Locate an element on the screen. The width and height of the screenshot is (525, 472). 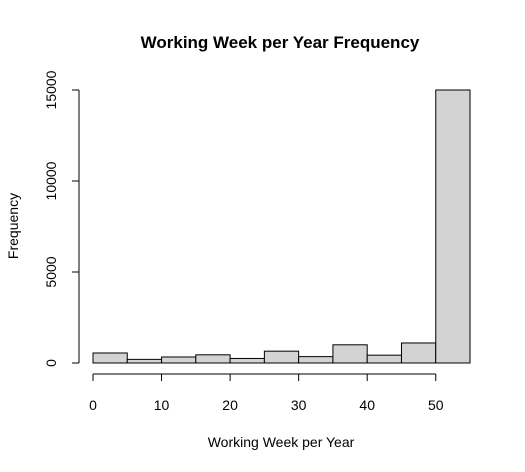
x-tick-label-5: 50 is located at coordinates (436, 405).